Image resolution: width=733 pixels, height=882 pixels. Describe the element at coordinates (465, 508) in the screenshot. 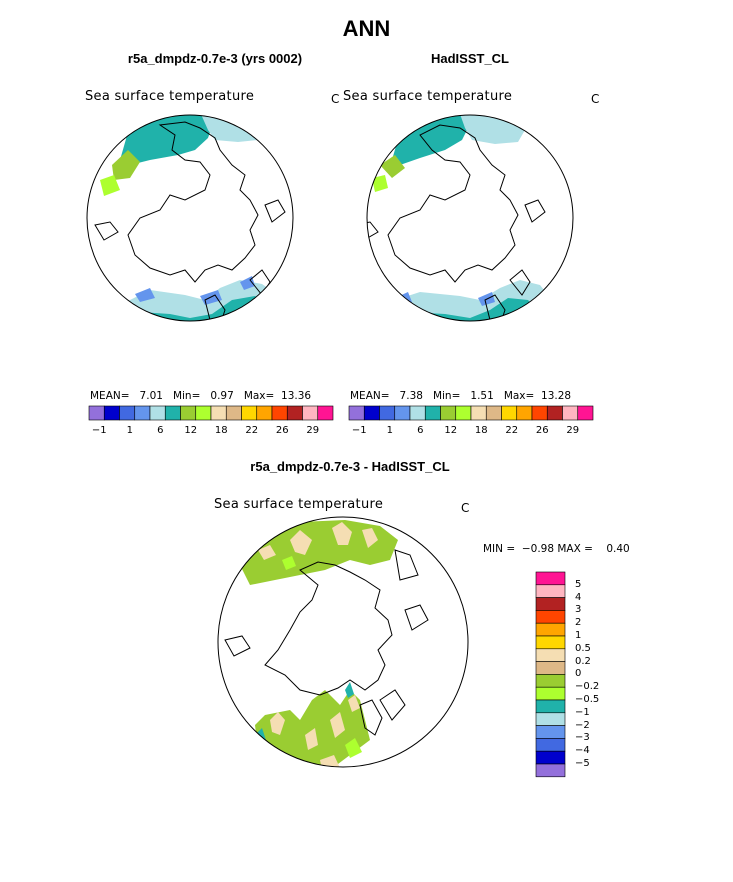

I see `diff-unit-label: C` at that location.